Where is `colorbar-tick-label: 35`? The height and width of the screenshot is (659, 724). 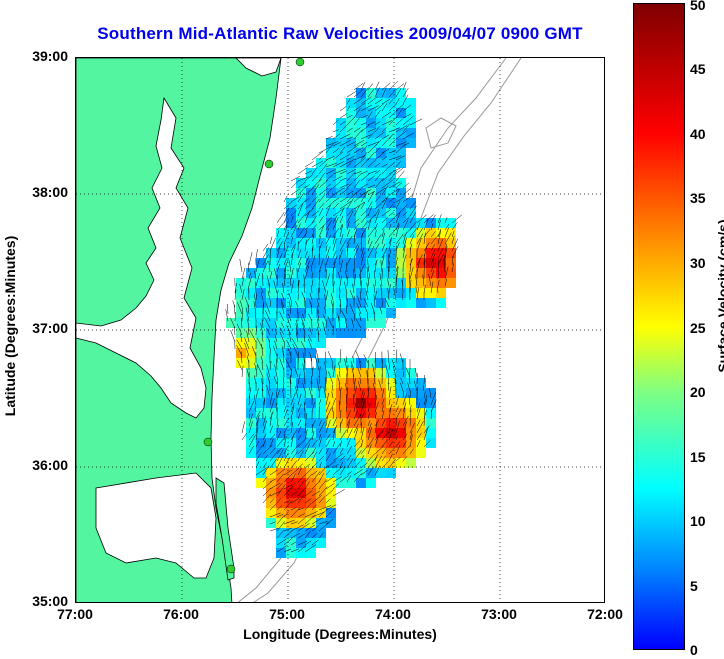
colorbar-tick-label: 35 is located at coordinates (698, 198).